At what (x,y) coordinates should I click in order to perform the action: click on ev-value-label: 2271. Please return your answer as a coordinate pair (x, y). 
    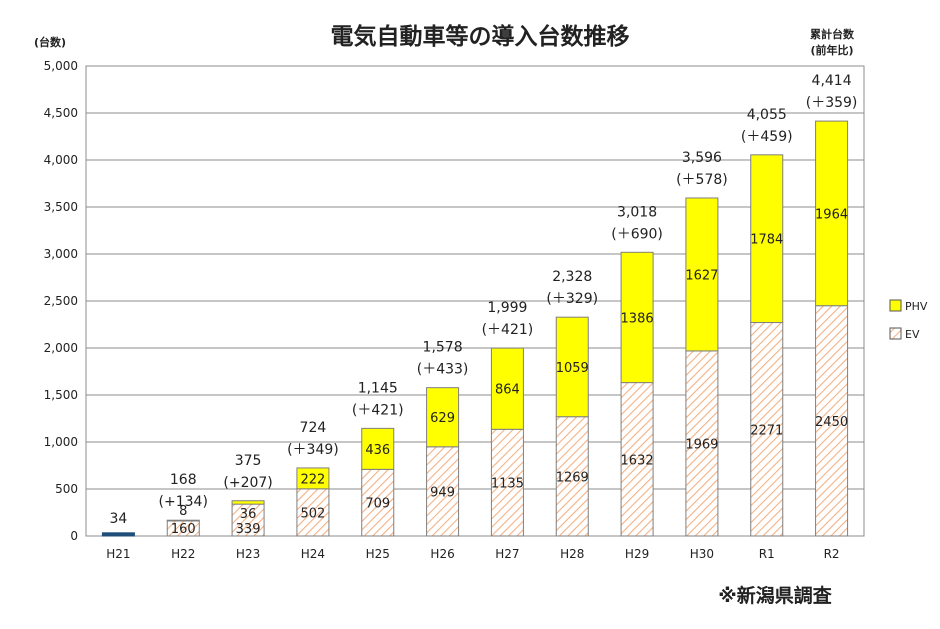
    Looking at the image, I should click on (766, 430).